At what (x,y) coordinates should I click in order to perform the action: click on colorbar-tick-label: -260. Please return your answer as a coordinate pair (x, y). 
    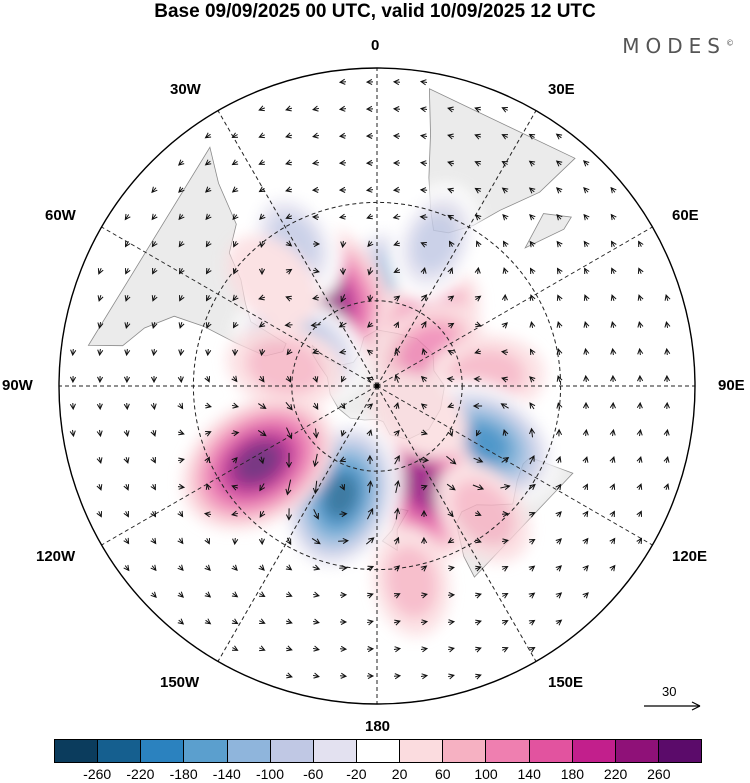
    Looking at the image, I should click on (97, 774).